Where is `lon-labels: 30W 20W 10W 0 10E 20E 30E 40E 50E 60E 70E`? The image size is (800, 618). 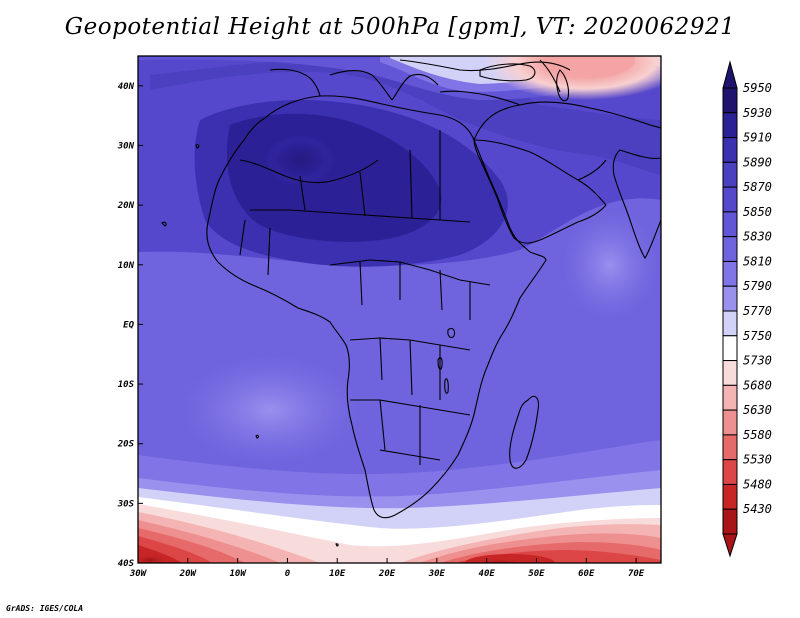
lon-labels: 30W 20W 10W 0 10E 20E 30E 40E 50E 60E 70E is located at coordinates (387, 574).